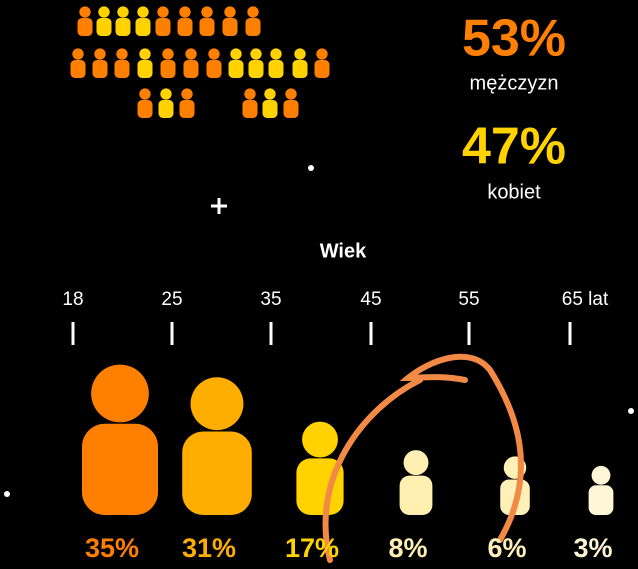 The height and width of the screenshot is (569, 638). What do you see at coordinates (514, 39) in the screenshot?
I see `men-percent: 53%` at bounding box center [514, 39].